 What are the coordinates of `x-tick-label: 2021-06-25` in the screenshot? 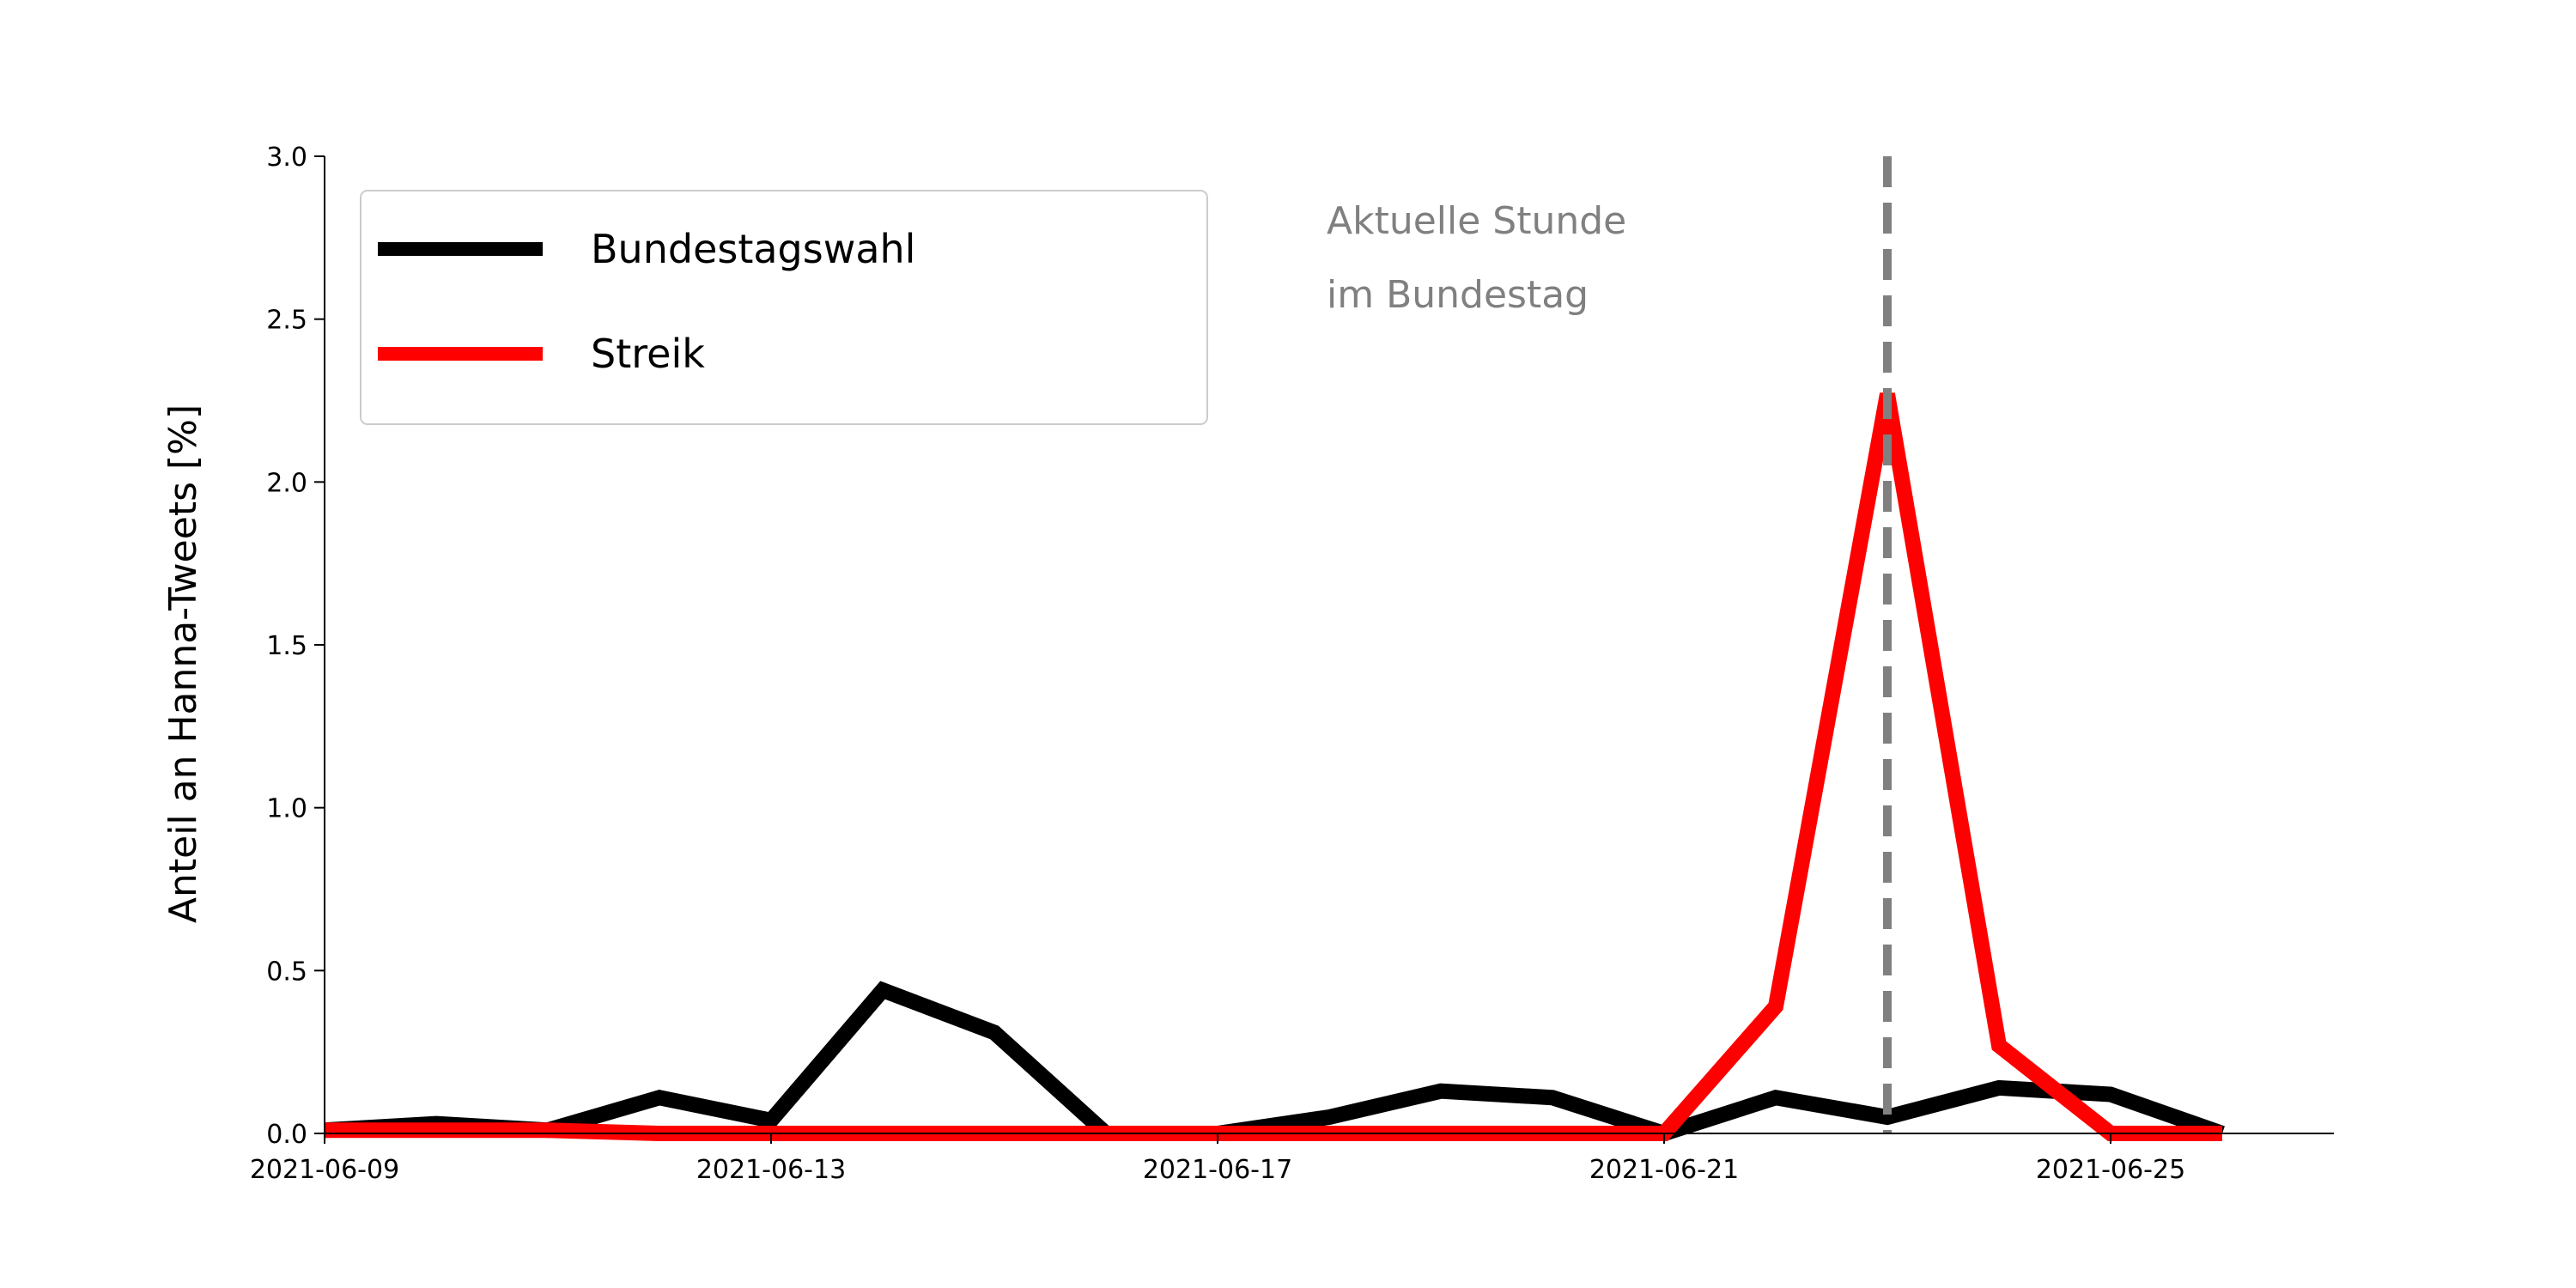 It's located at (2111, 1170).